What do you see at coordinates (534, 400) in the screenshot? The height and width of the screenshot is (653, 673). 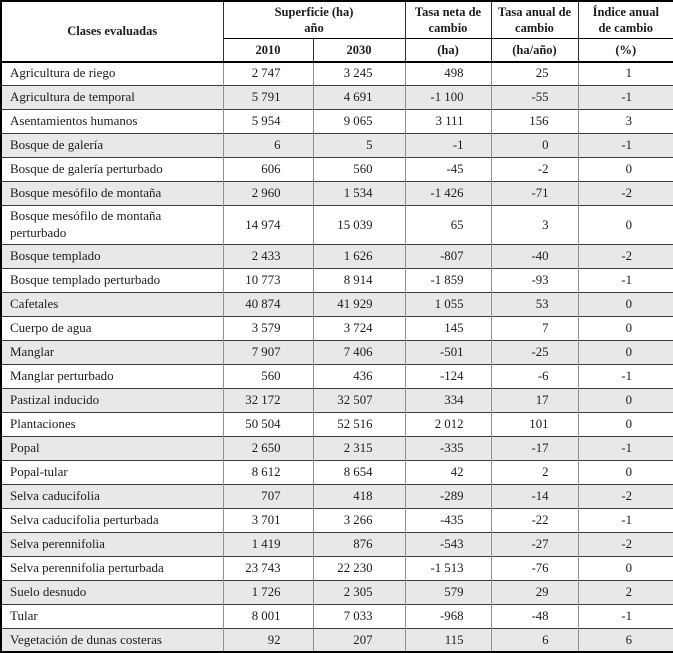 I see `value-cell-annual-rate: 17` at bounding box center [534, 400].